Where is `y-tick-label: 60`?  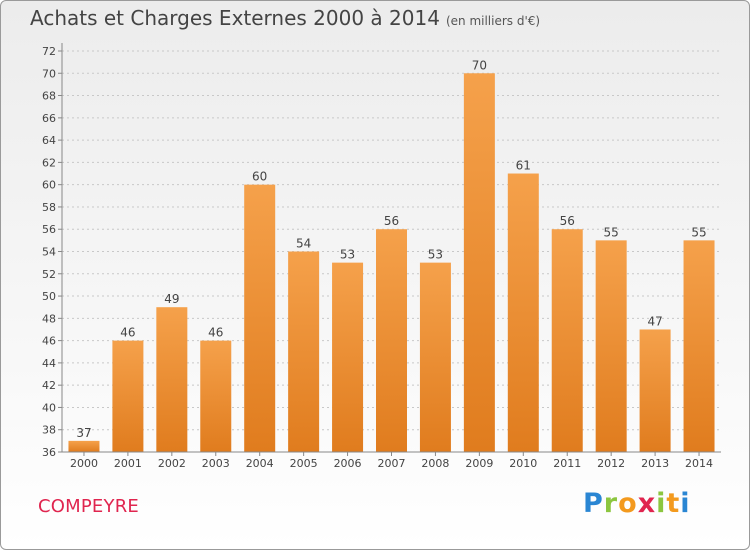
y-tick-label: 60 is located at coordinates (49, 185).